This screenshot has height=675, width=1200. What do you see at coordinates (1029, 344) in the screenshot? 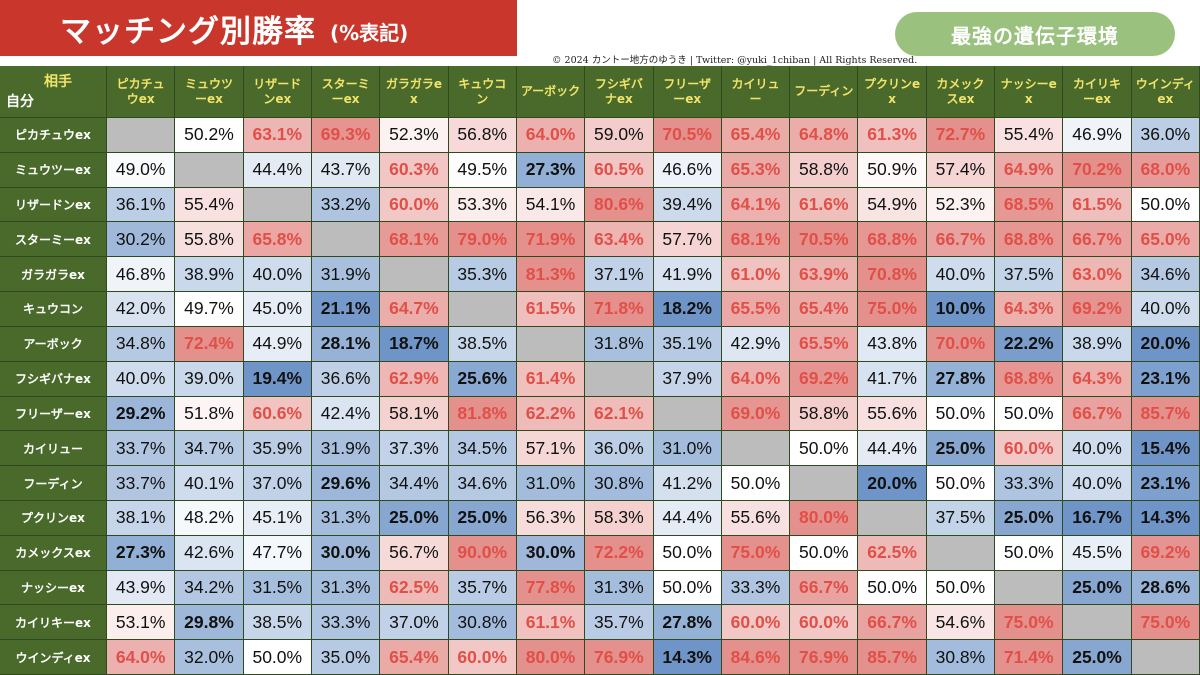
I see `matrix-cell: 22.2%` at bounding box center [1029, 344].